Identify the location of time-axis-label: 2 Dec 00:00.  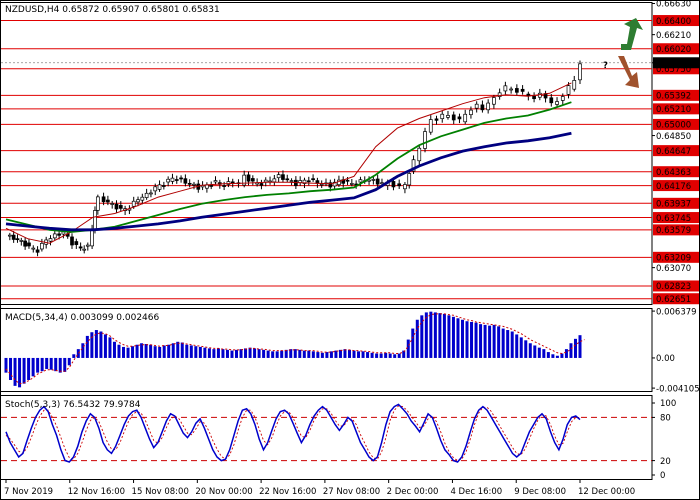
(413, 492).